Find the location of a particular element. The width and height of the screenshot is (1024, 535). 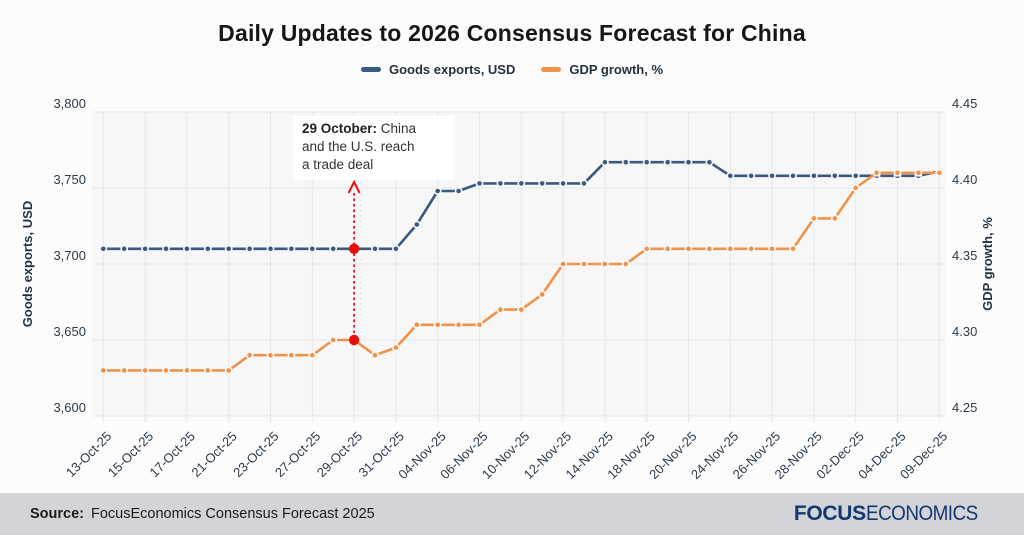

annotation-date: 29 October: is located at coordinates (340, 128).